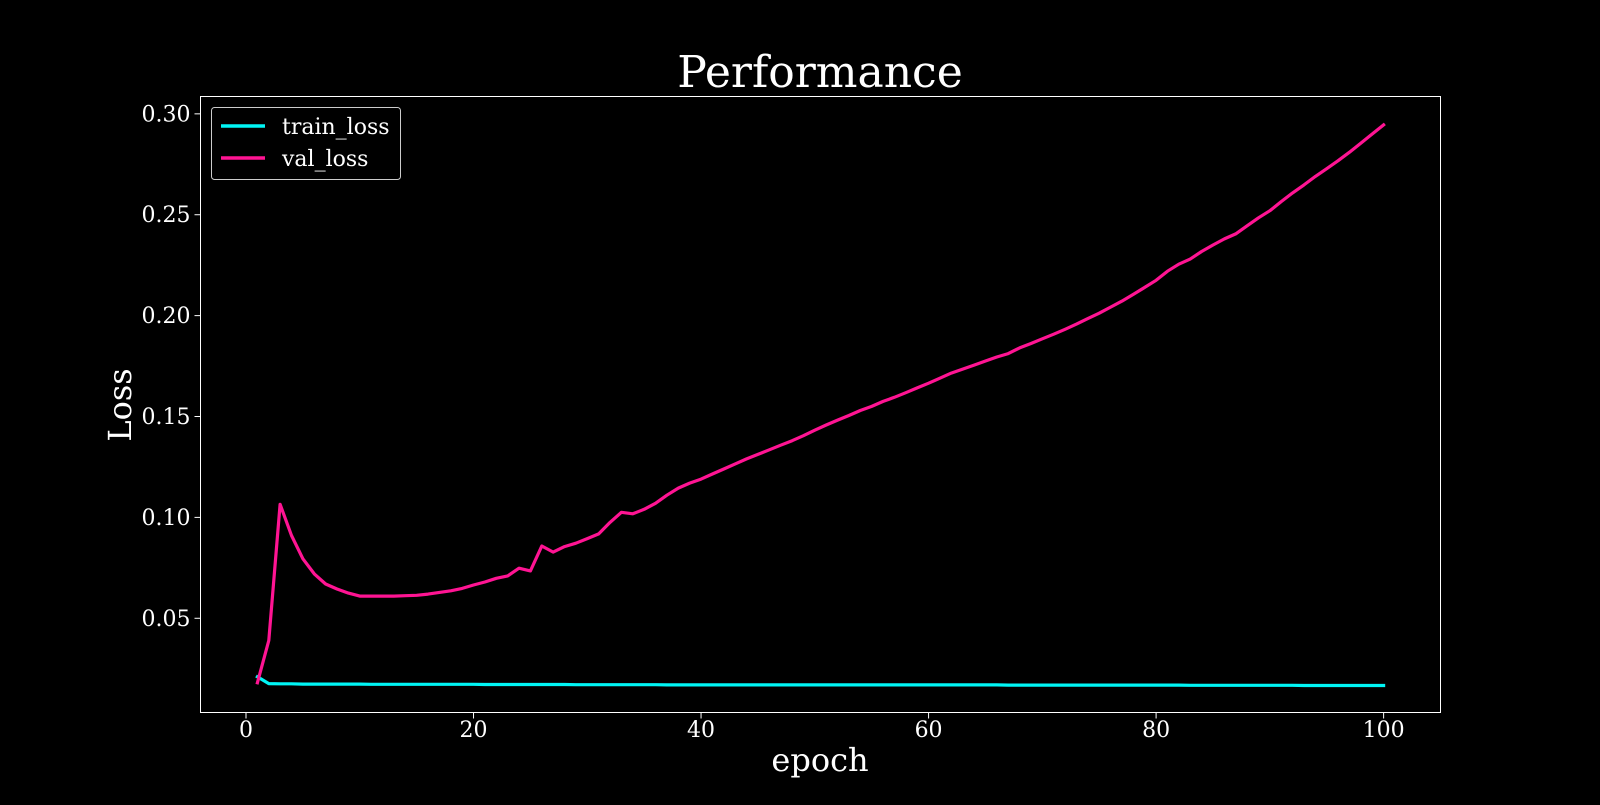  What do you see at coordinates (171, 367) in the screenshot?
I see `y-axis-ticks: 0.05 0.10 0.15 0.20 0.25 0.30` at bounding box center [171, 367].